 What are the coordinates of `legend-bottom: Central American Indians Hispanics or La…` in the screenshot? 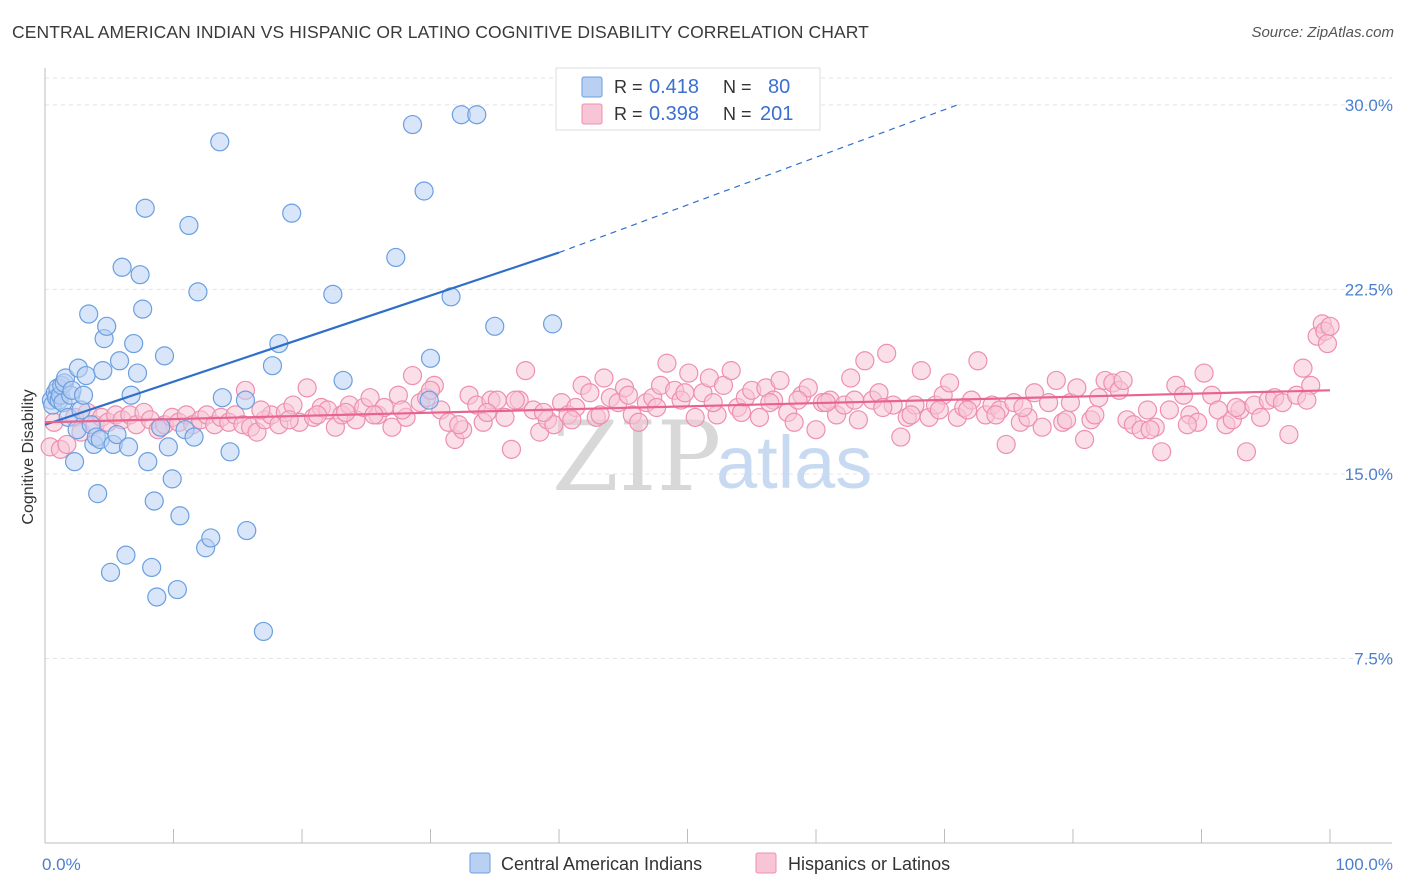 It's located at (709, 863).